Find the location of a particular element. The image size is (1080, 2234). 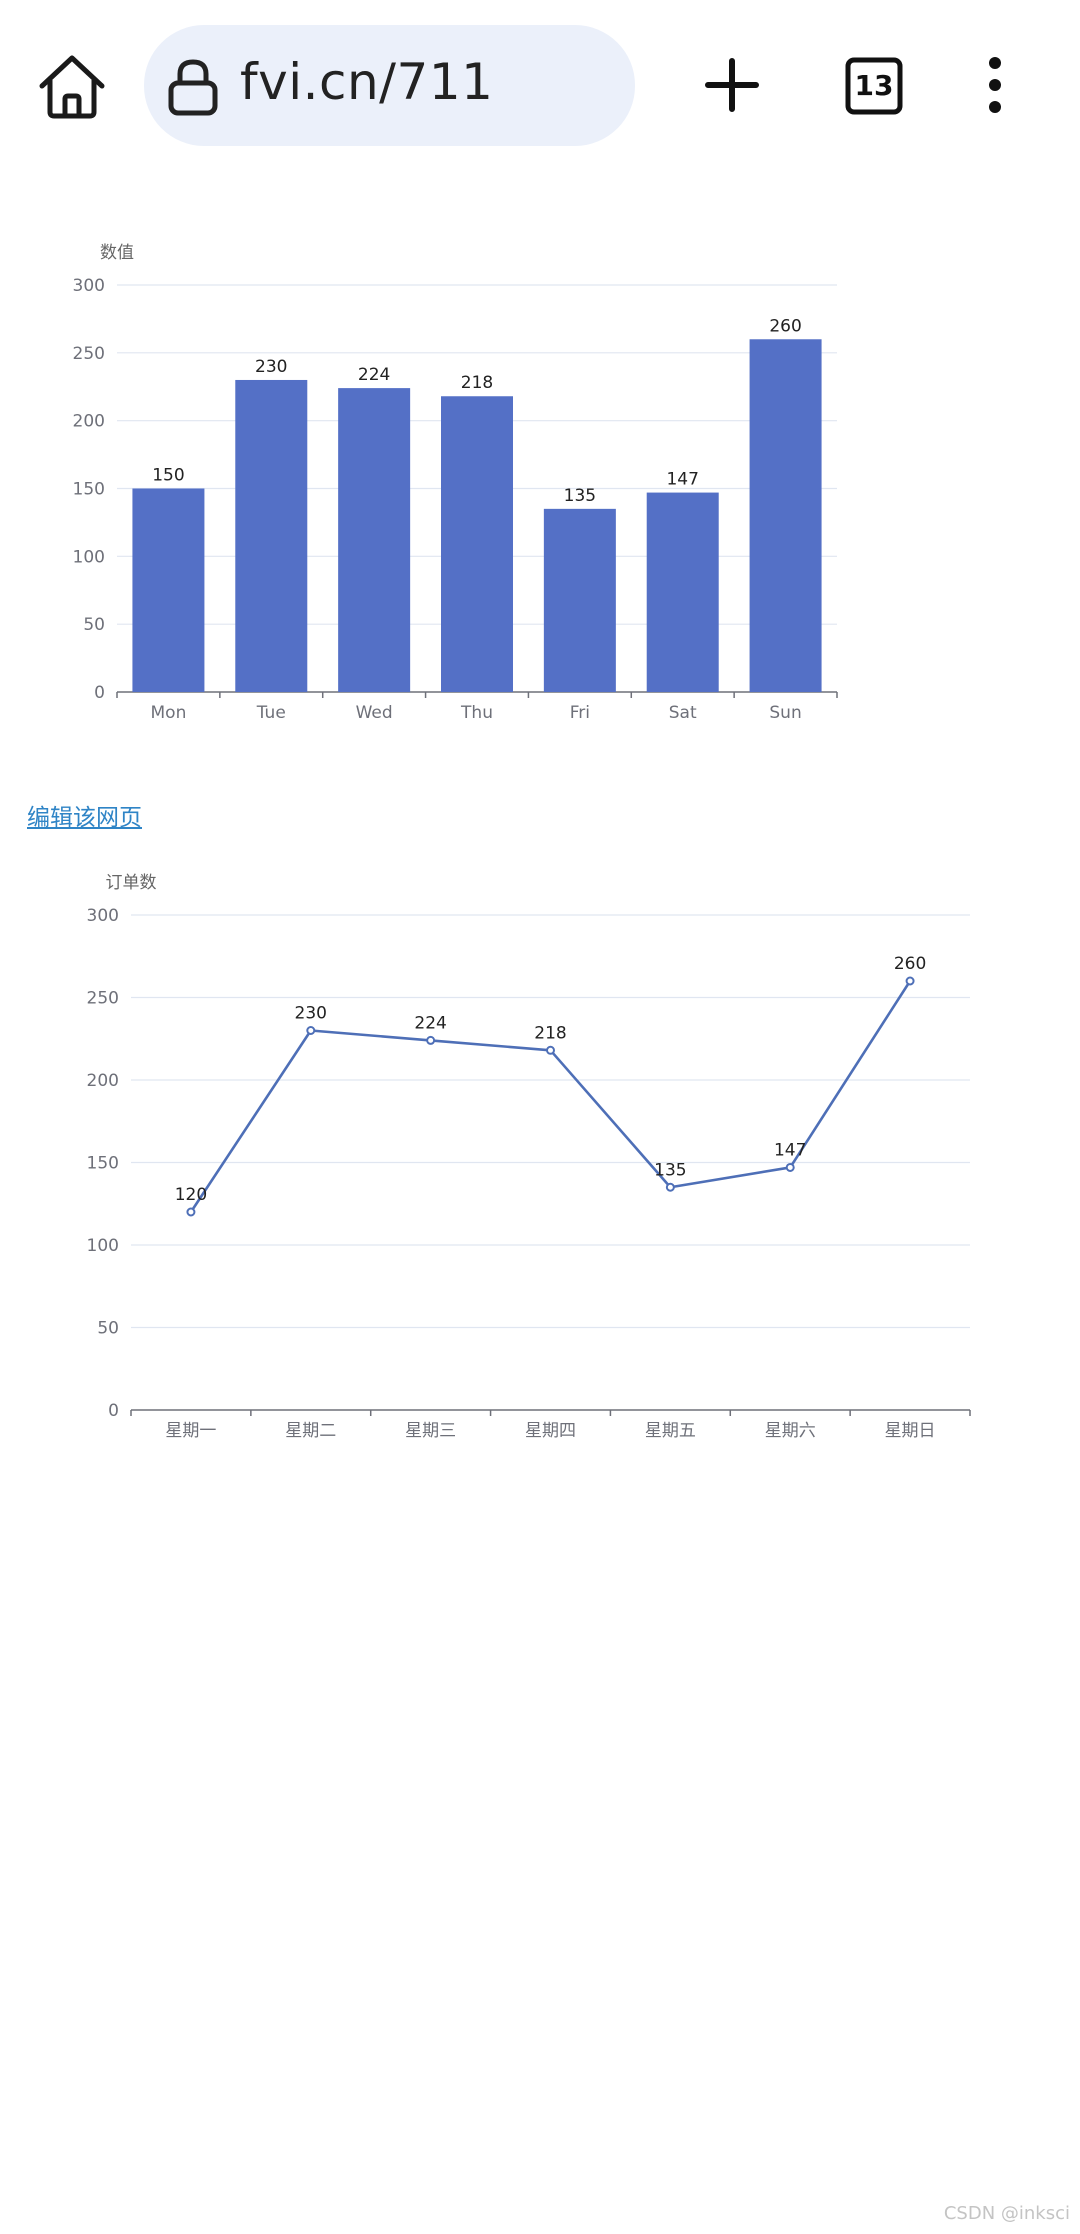

tab-count: 13 is located at coordinates (874, 85).